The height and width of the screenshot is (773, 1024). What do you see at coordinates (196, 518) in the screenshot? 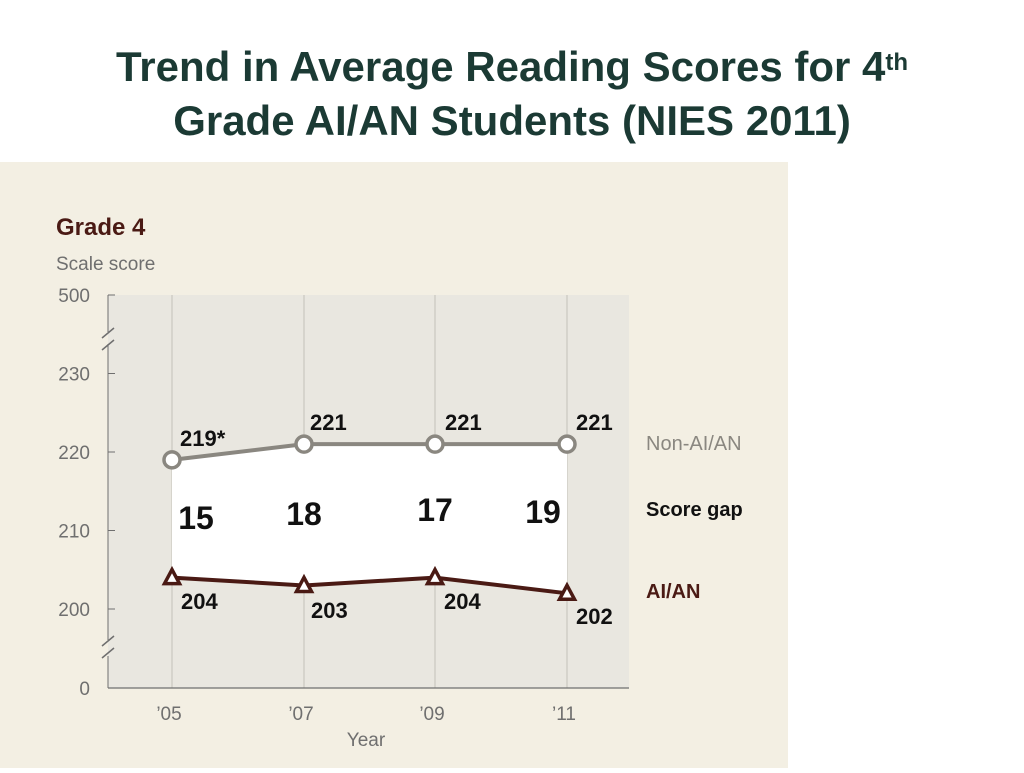
I see `score-gap-value: 15` at bounding box center [196, 518].